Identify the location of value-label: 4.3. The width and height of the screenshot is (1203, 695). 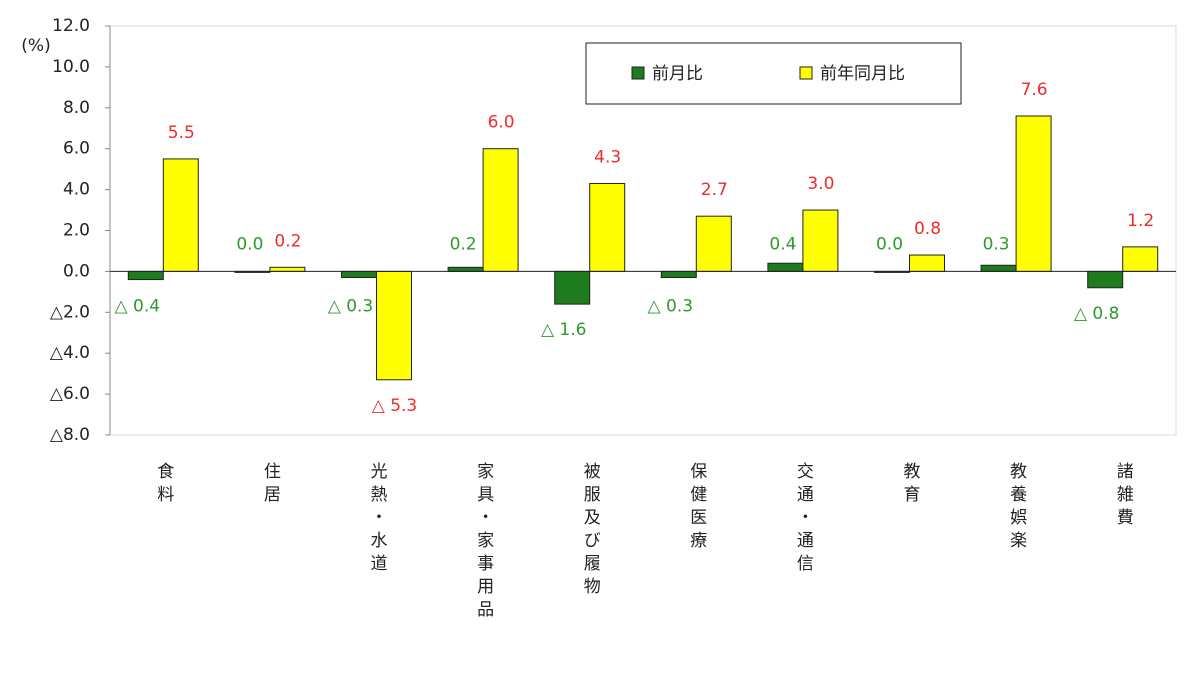
(607, 157).